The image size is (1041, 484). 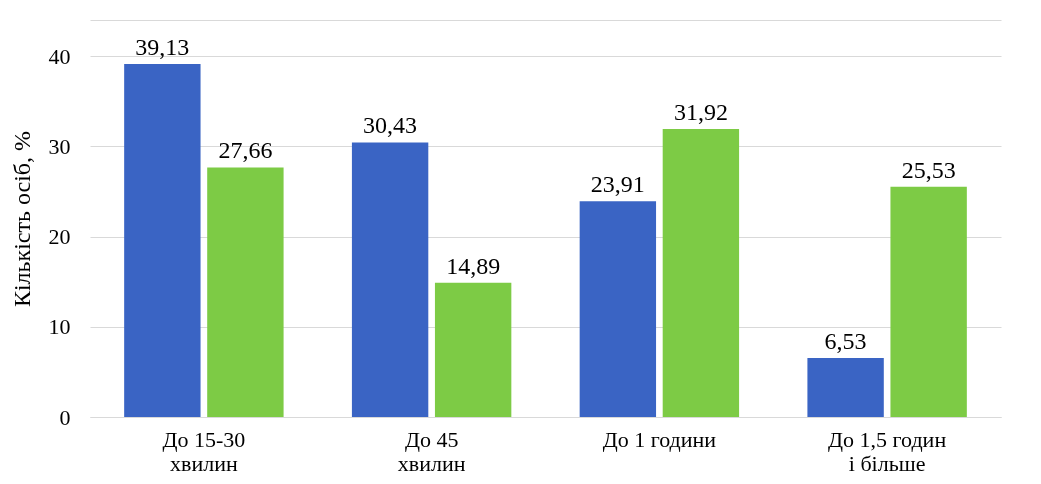 I want to click on y-axis-title: Кількість осіб, %, so click(x=21, y=219).